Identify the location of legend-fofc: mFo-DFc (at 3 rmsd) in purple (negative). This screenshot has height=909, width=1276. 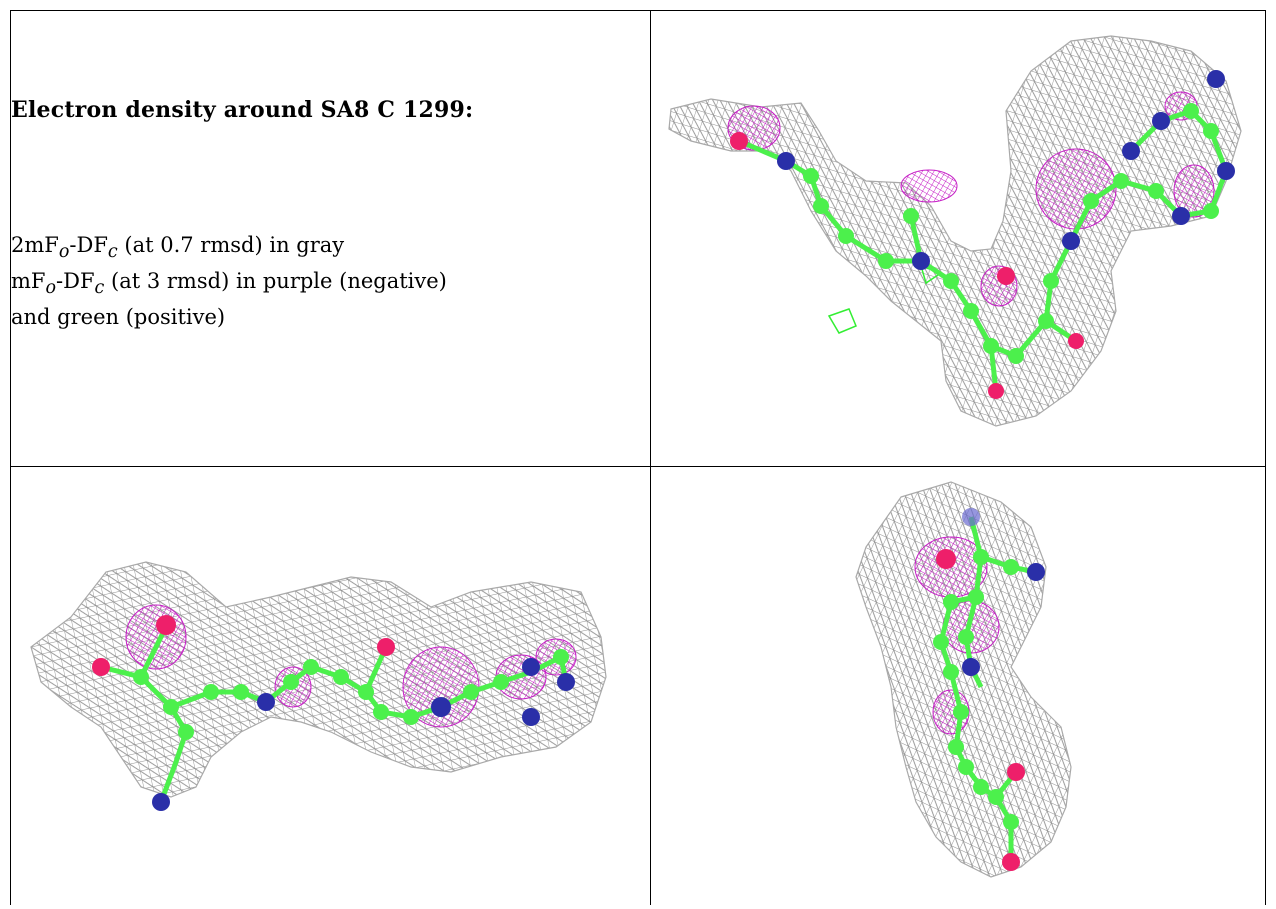
(229, 284).